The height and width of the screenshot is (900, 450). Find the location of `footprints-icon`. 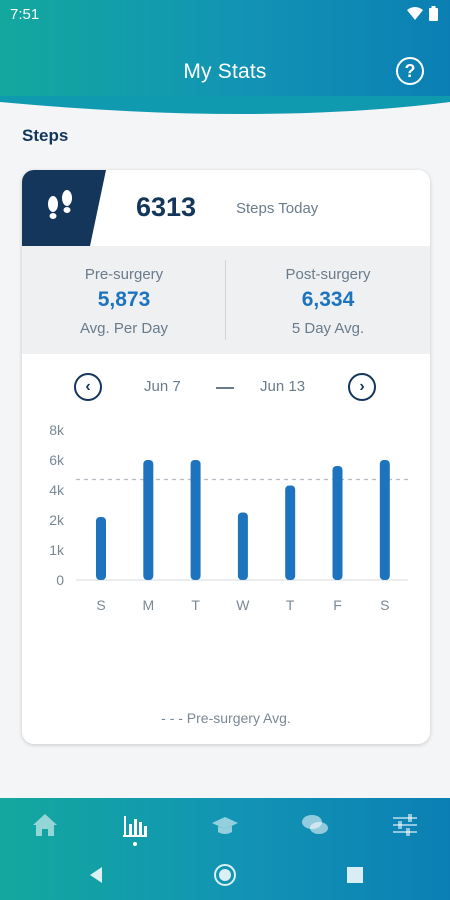

footprints-icon is located at coordinates (64, 208).